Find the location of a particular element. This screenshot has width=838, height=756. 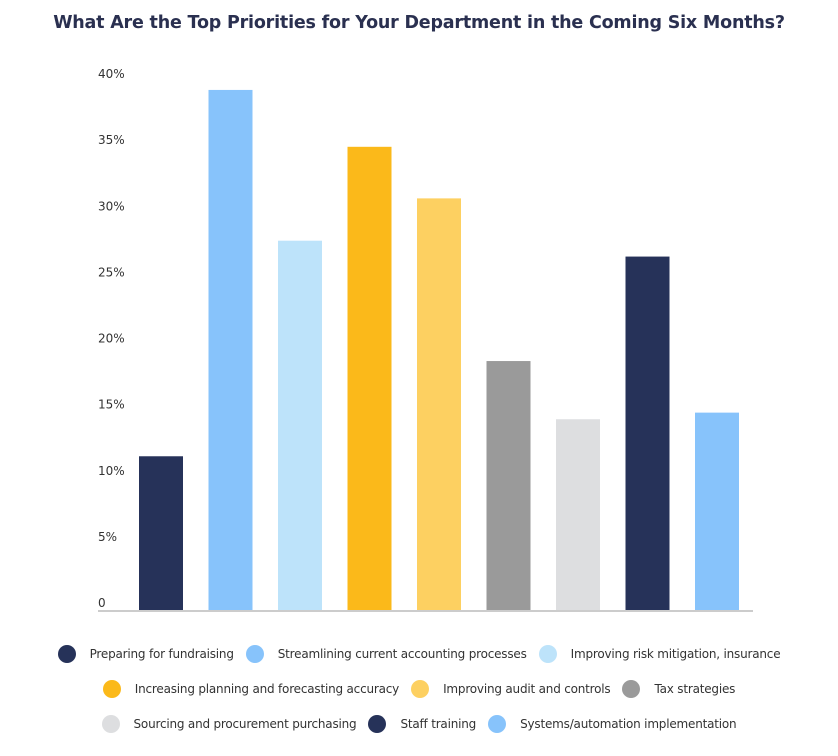

y-tick-label: 5% is located at coordinates (107, 537).